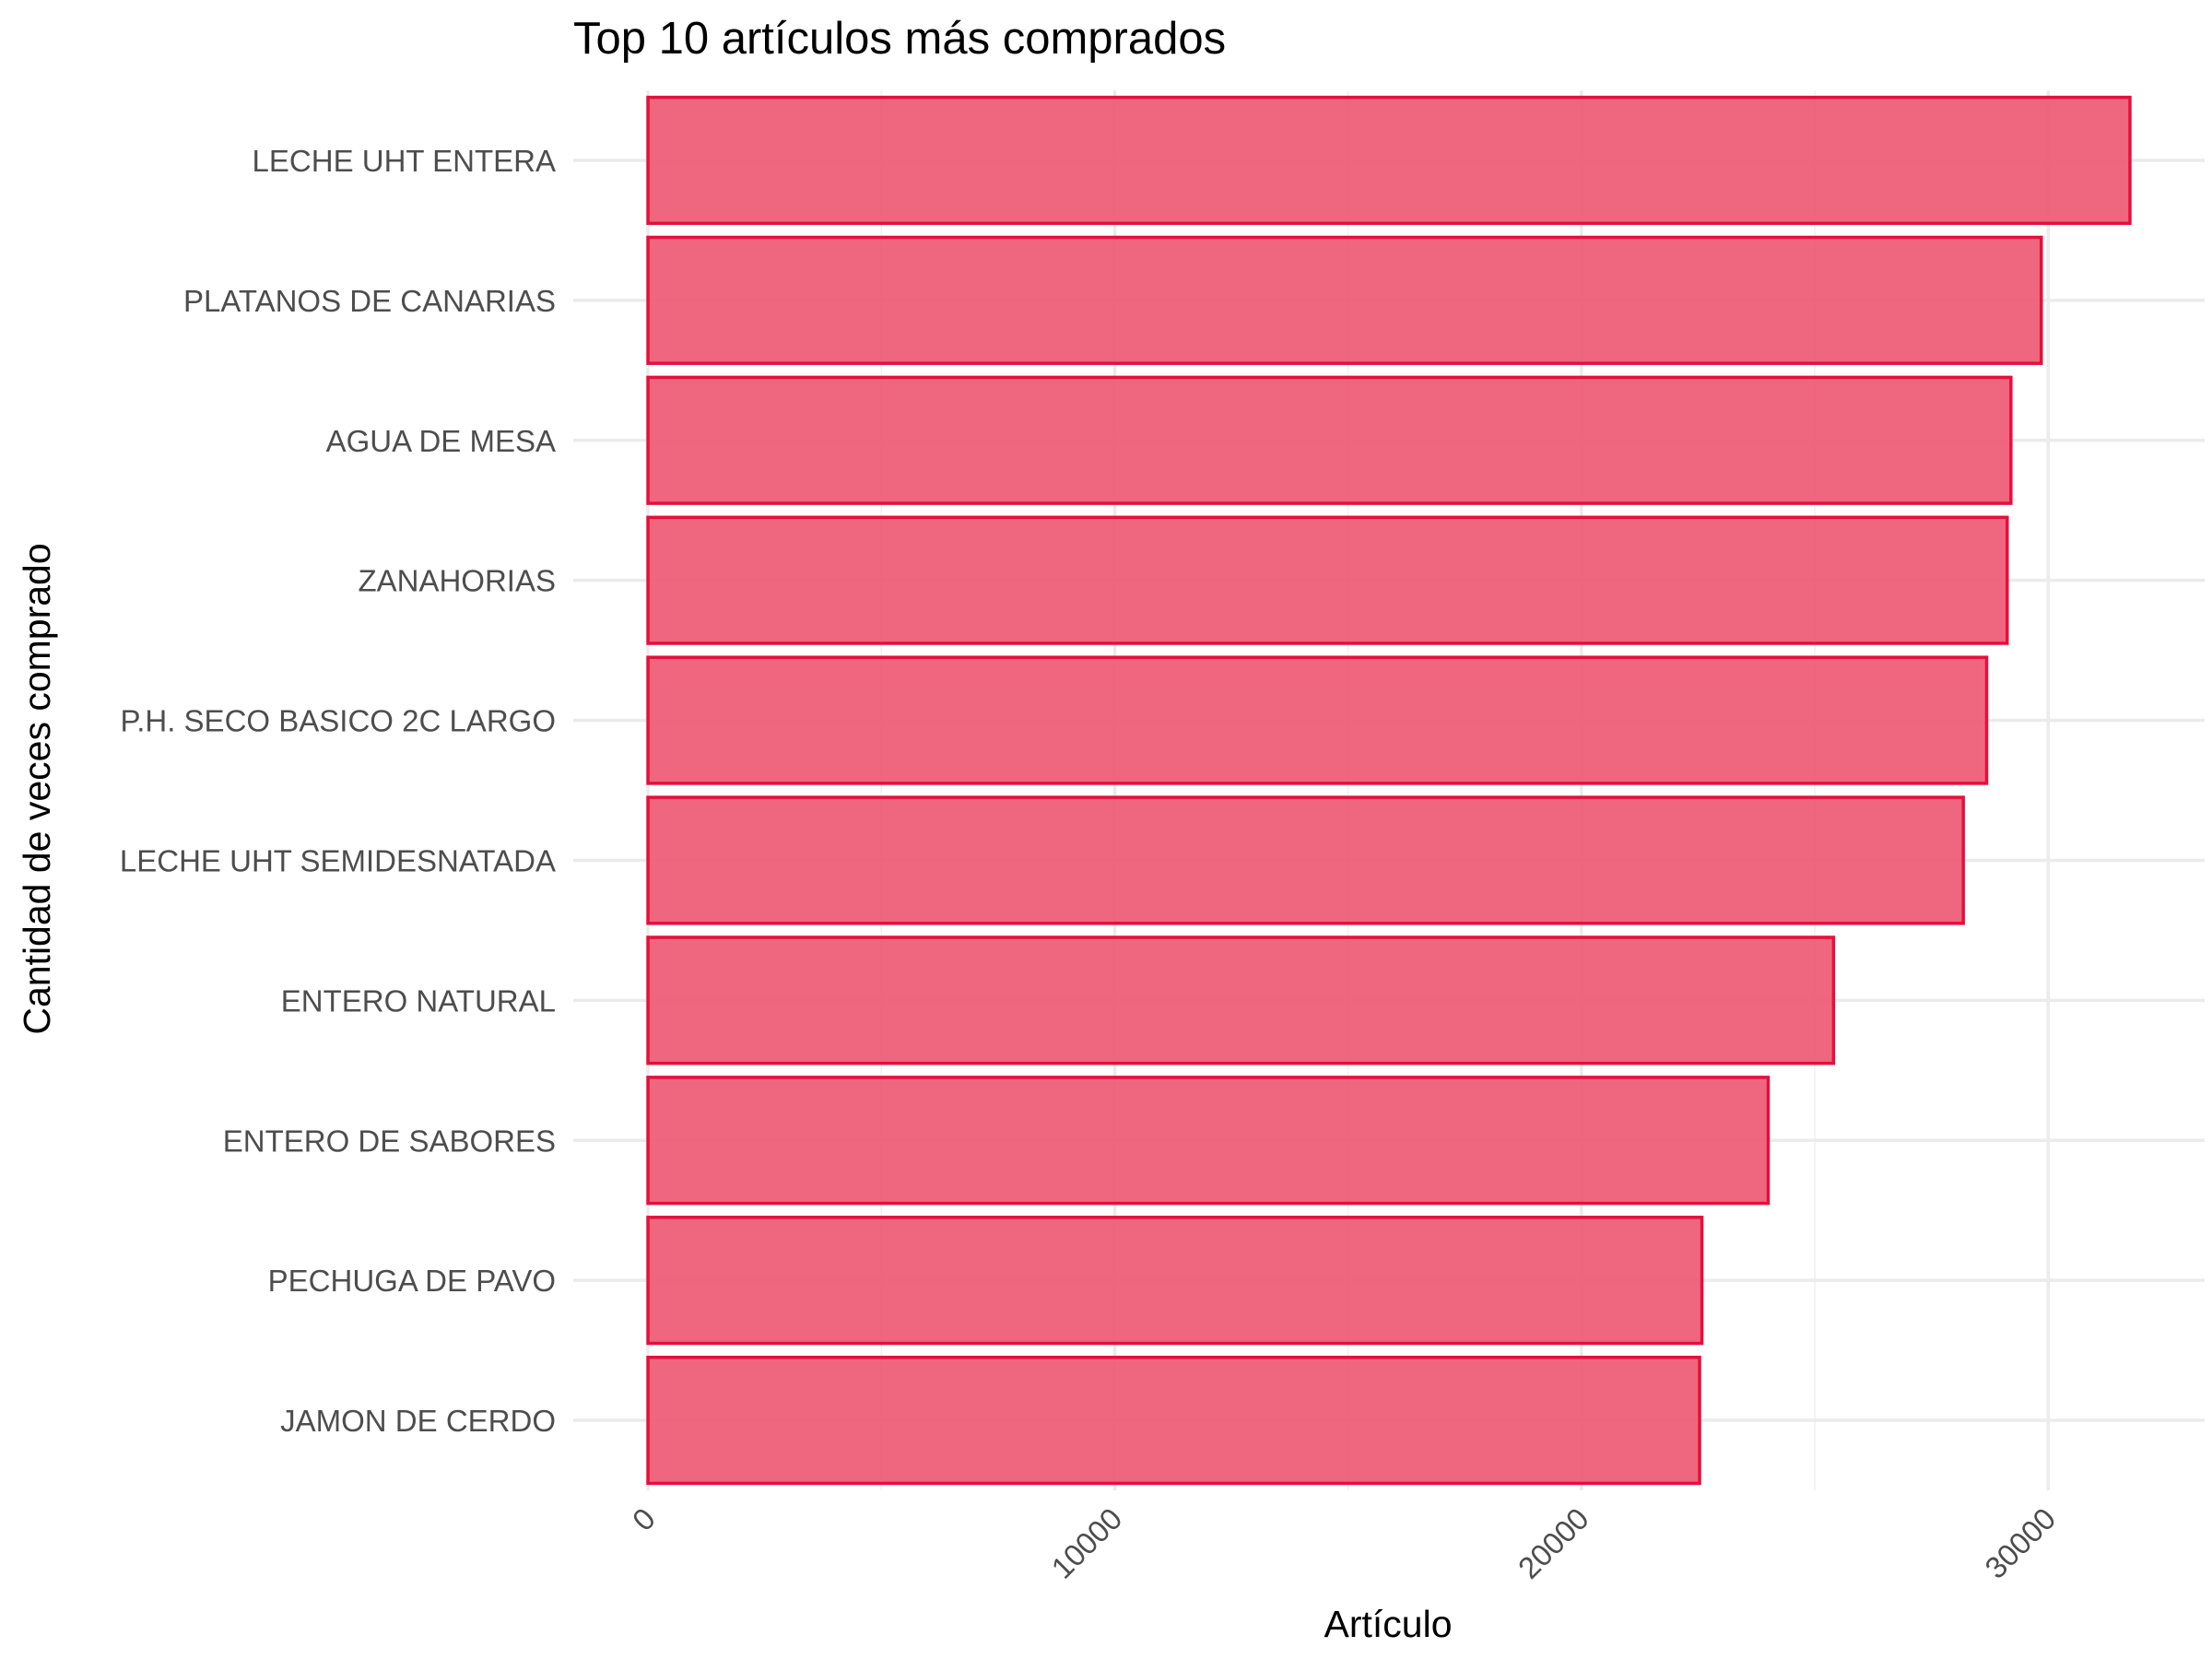  What do you see at coordinates (412, 1281) in the screenshot?
I see `y-tick-label: PECHUGA DE PAVO` at bounding box center [412, 1281].